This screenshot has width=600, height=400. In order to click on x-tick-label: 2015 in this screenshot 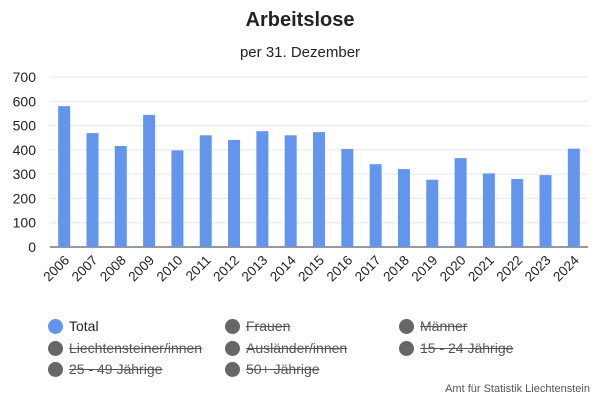, I will do `click(311, 269)`.